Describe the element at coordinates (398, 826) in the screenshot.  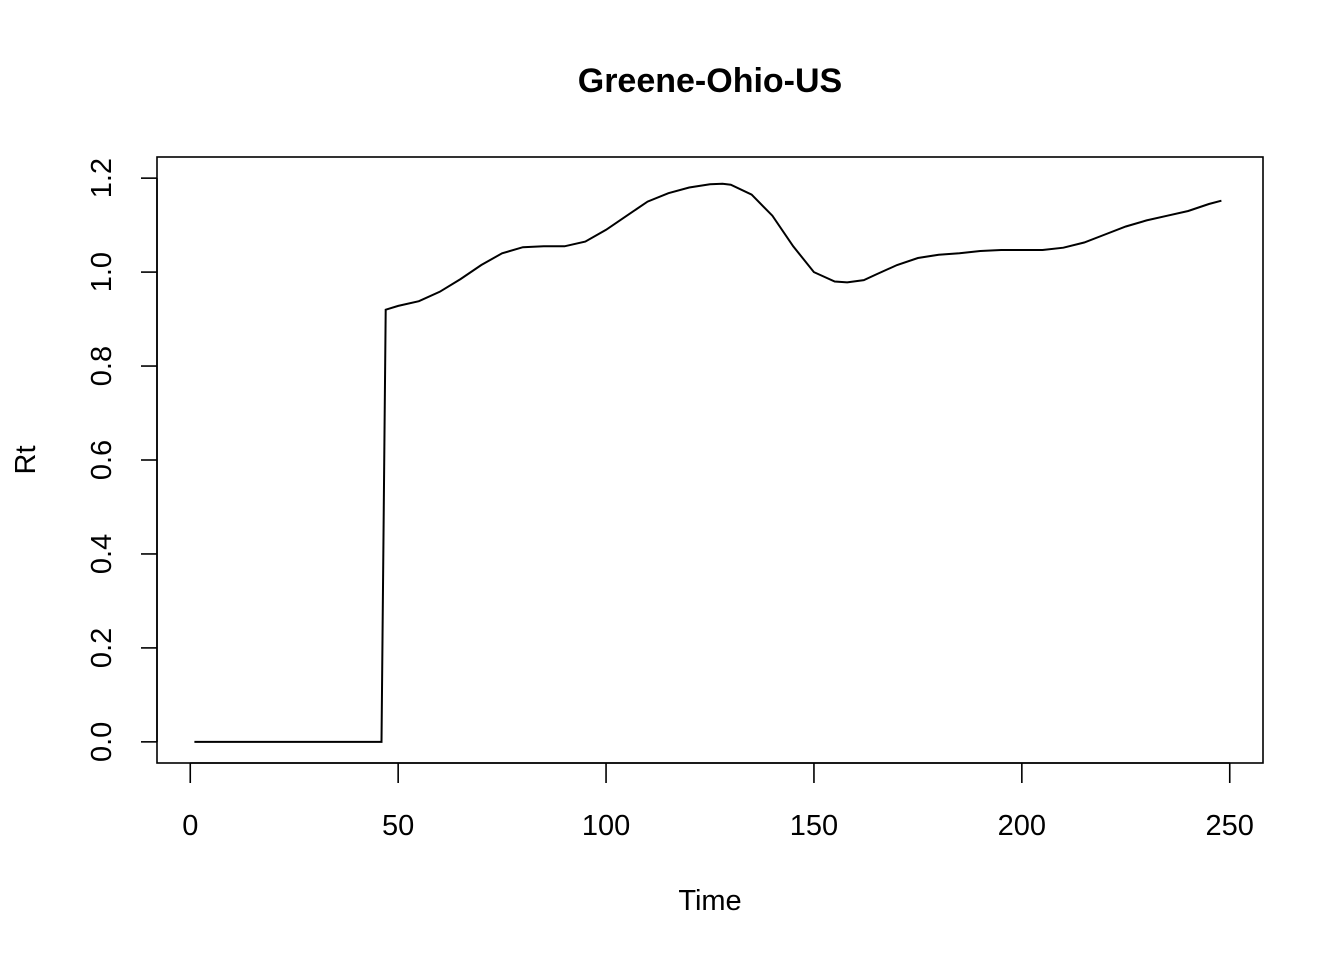
I see `x-tick-label: 50` at that location.